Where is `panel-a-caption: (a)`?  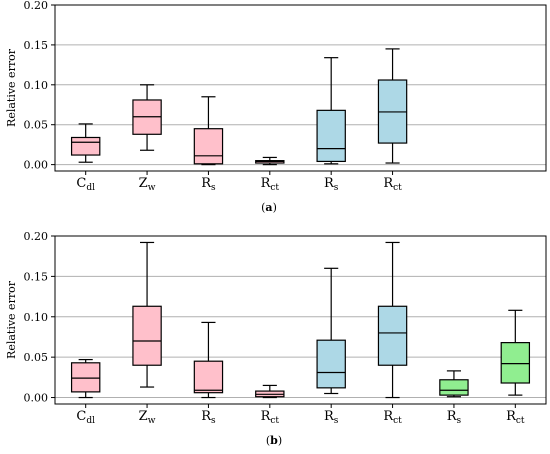 panel-a-caption: (a) is located at coordinates (269, 207).